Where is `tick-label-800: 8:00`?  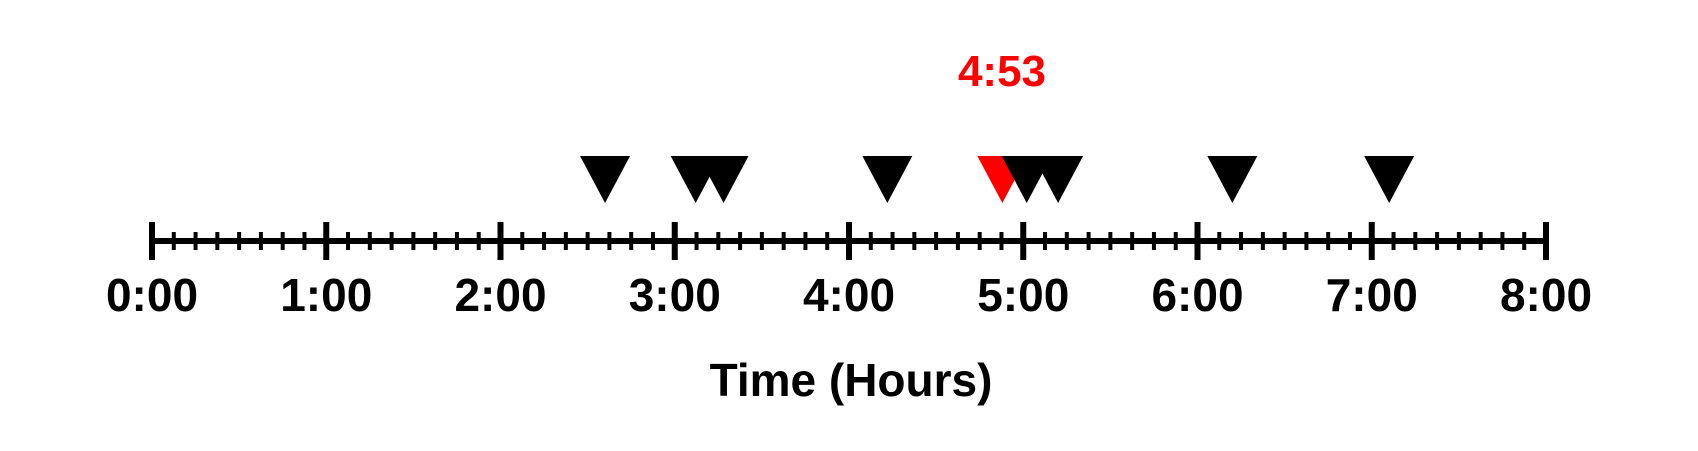
tick-label-800: 8:00 is located at coordinates (1546, 295).